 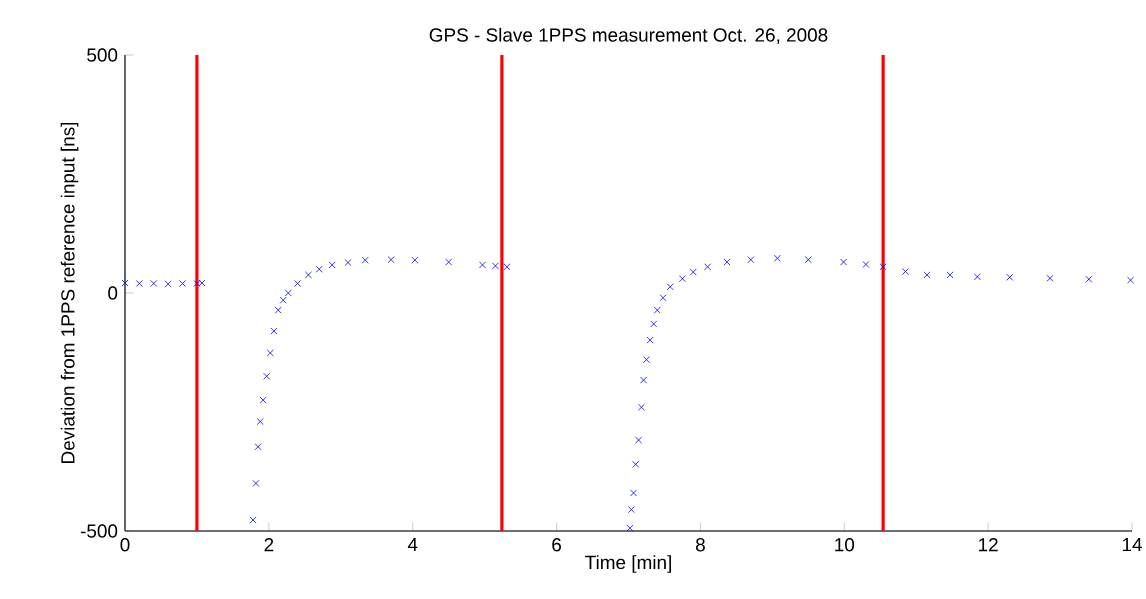 What do you see at coordinates (69, 292) in the screenshot?
I see `y-axis-title: Deviation from 1PPS reference input [ns]` at bounding box center [69, 292].